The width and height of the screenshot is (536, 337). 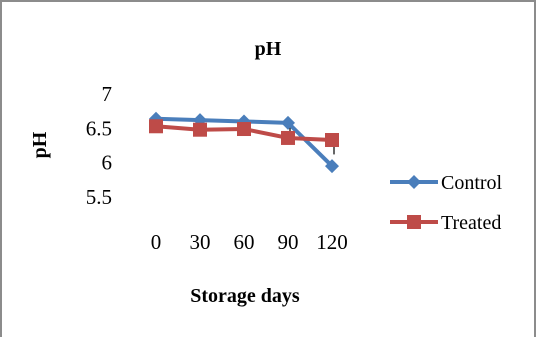 What do you see at coordinates (40, 144) in the screenshot?
I see `y-axis-label: pH` at bounding box center [40, 144].